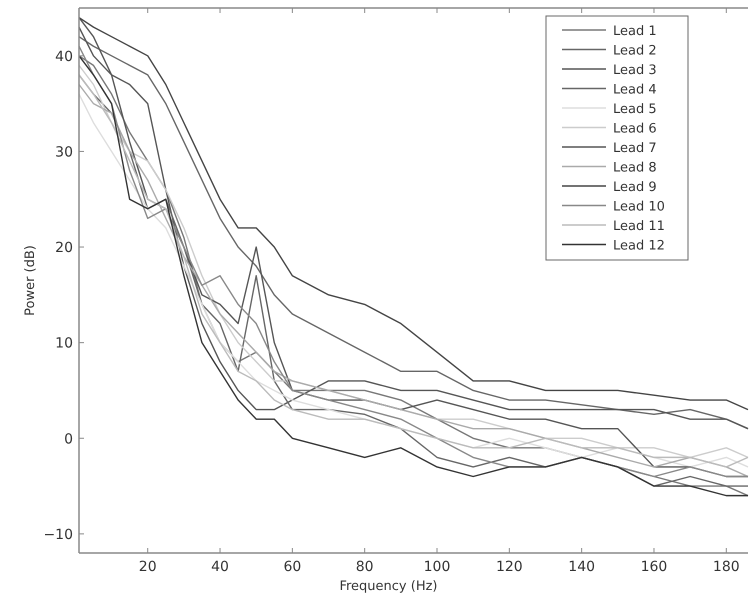  What do you see at coordinates (64, 56) in the screenshot?
I see `y-tick-label: 40` at bounding box center [64, 56].